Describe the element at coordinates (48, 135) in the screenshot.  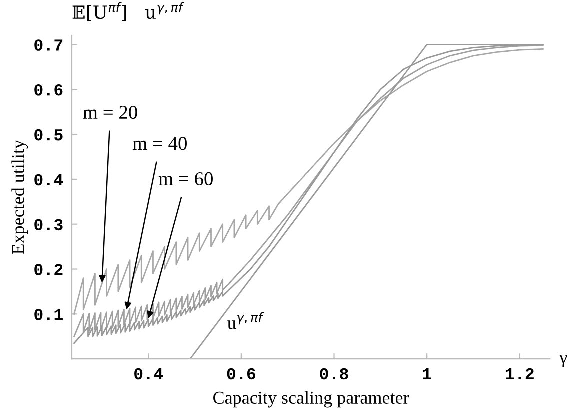
I see `y-tick-label: 0.5` at that location.